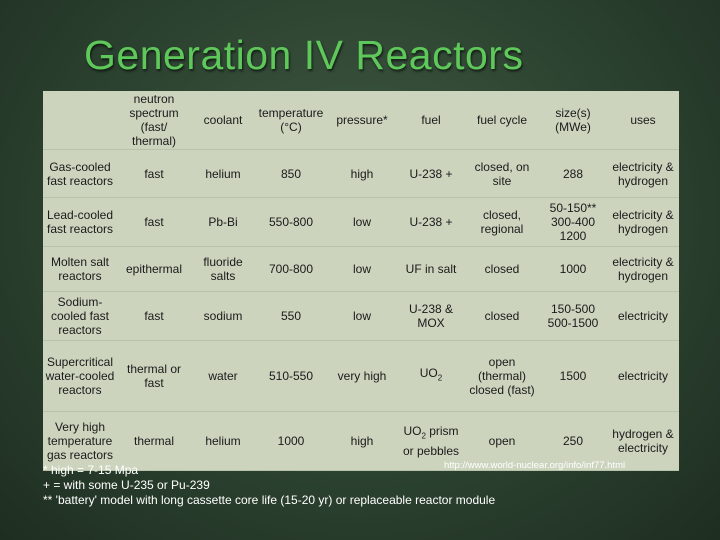 Image resolution: width=720 pixels, height=540 pixels. What do you see at coordinates (223, 120) in the screenshot?
I see `header-cell: coolant` at bounding box center [223, 120].